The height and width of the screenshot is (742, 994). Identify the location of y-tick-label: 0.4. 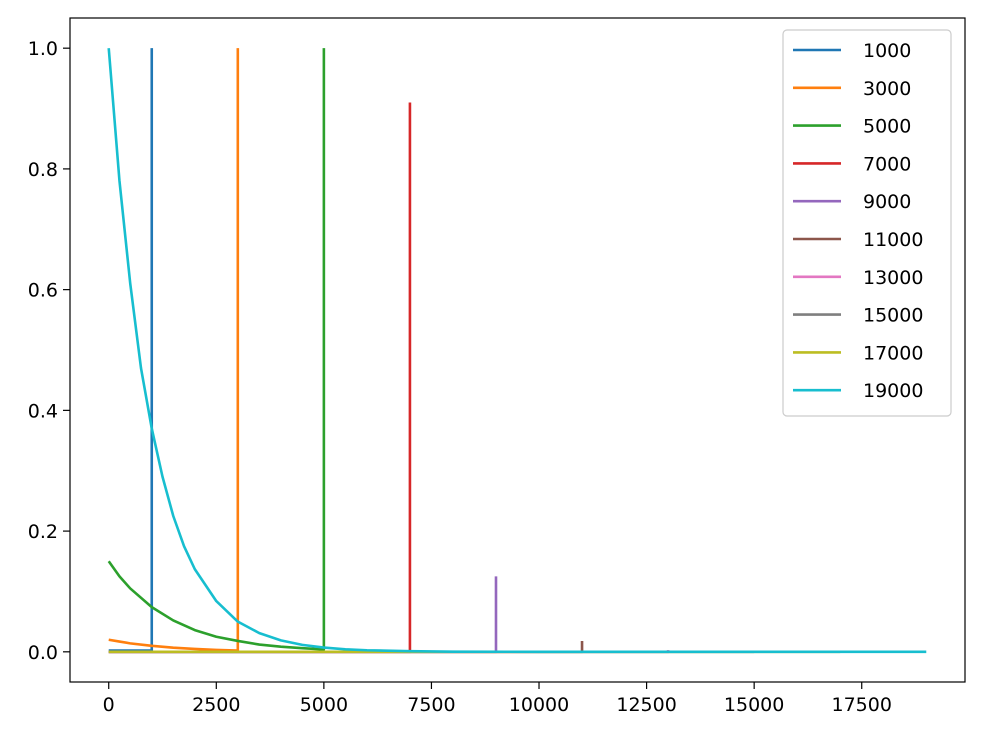
(43, 411).